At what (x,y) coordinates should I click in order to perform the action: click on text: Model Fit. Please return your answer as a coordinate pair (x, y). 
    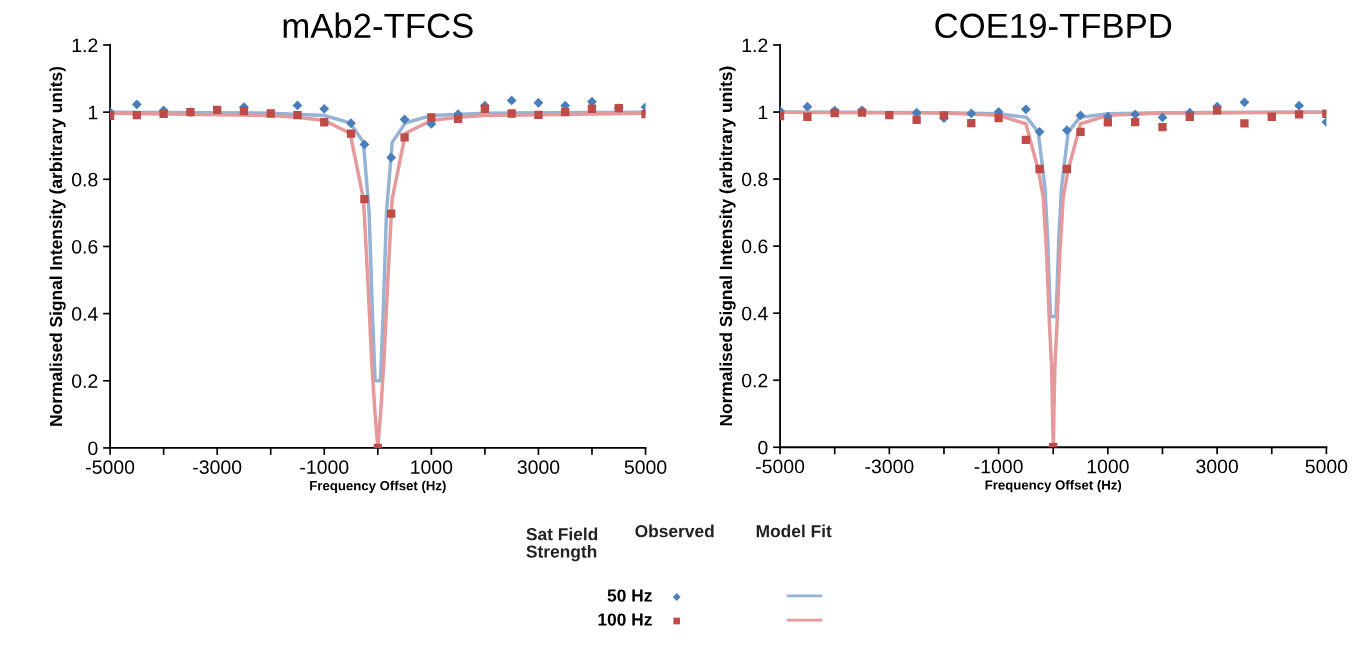
    Looking at the image, I should click on (794, 531).